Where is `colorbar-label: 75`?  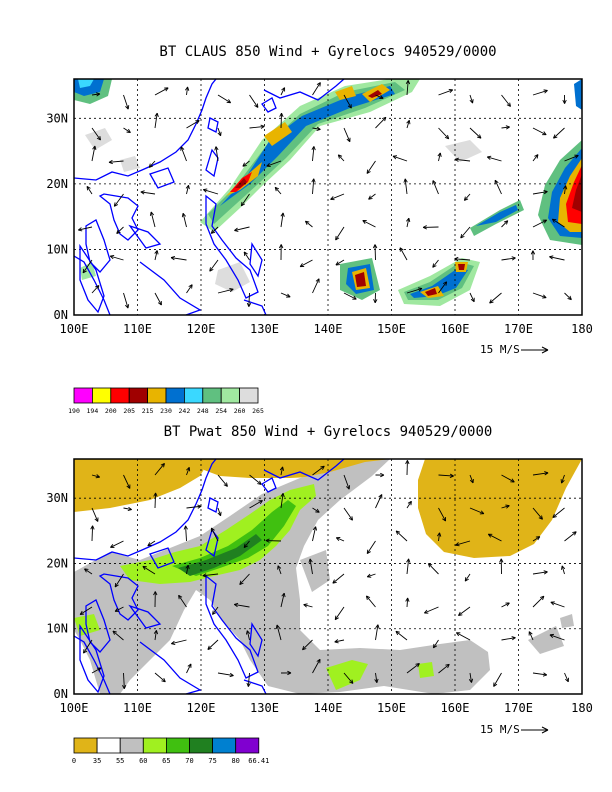
colorbar-label: 75 is located at coordinates (212, 761).